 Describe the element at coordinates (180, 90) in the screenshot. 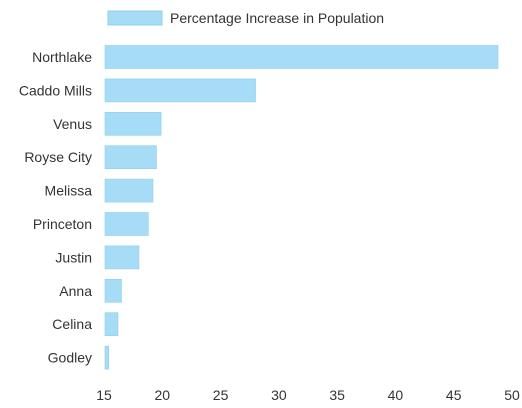

I see `bar-caddo-mills` at that location.